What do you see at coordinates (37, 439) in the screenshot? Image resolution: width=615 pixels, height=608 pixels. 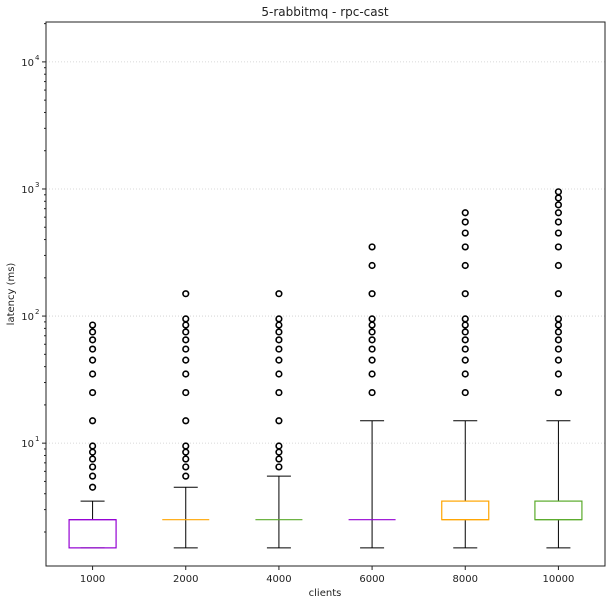 I see `y-tick-exponent: 1` at bounding box center [37, 439].